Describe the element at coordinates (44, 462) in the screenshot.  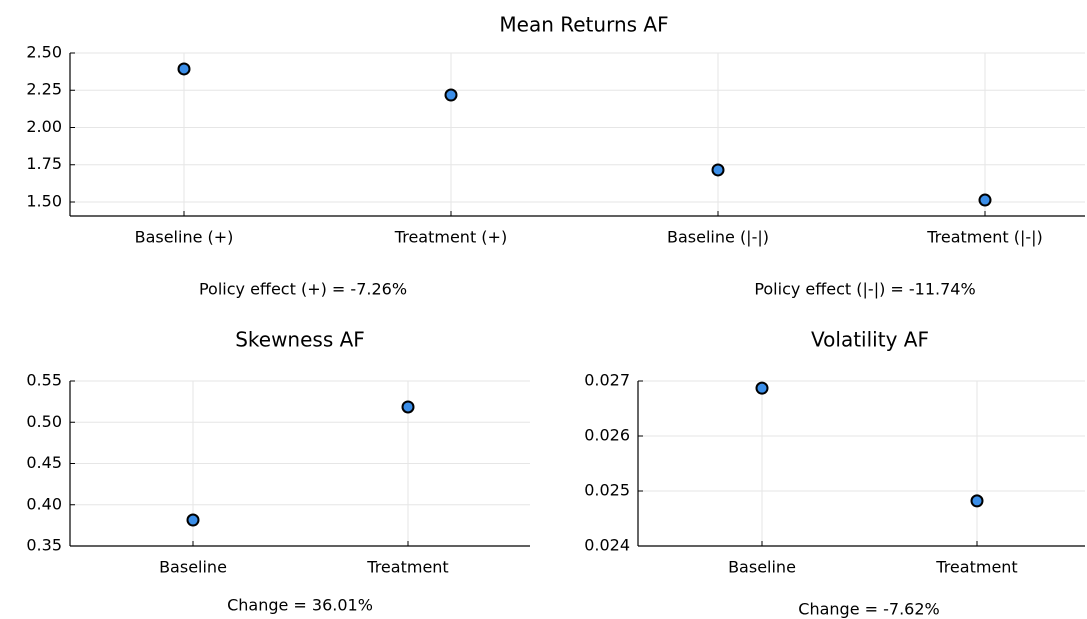
I see `y-tick-label: 0.45` at that location.